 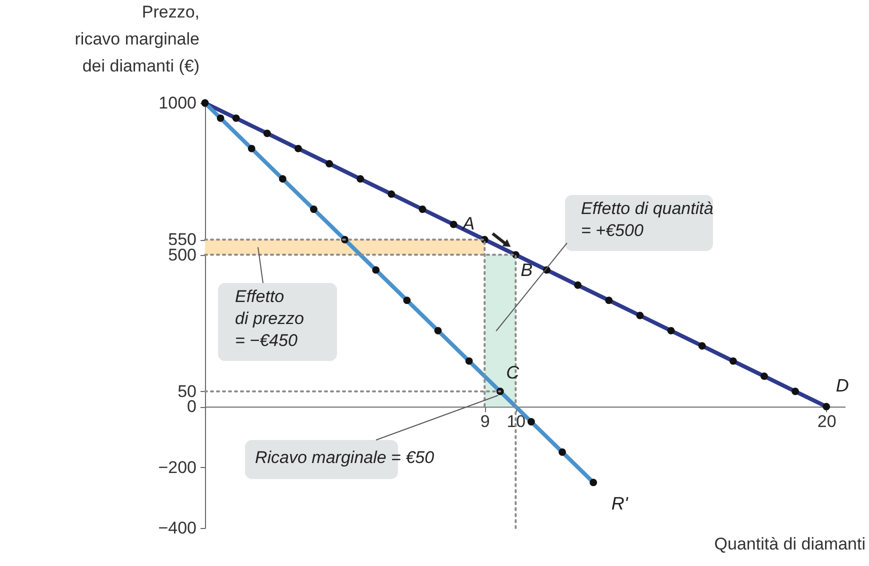 What do you see at coordinates (526, 270) in the screenshot?
I see `annotation: B` at bounding box center [526, 270].